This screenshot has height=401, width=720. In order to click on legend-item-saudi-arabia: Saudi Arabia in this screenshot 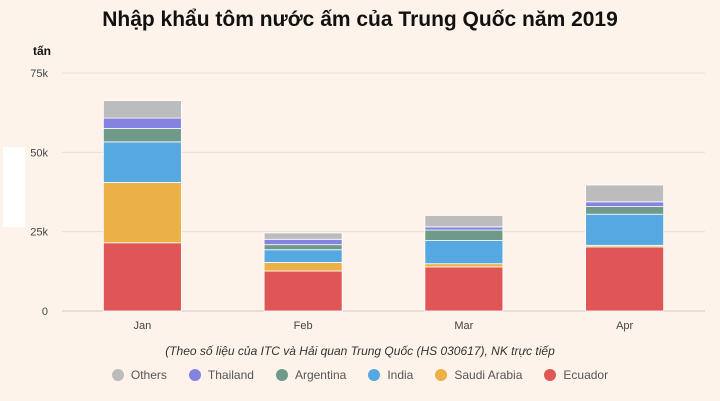, I will do `click(478, 375)`.